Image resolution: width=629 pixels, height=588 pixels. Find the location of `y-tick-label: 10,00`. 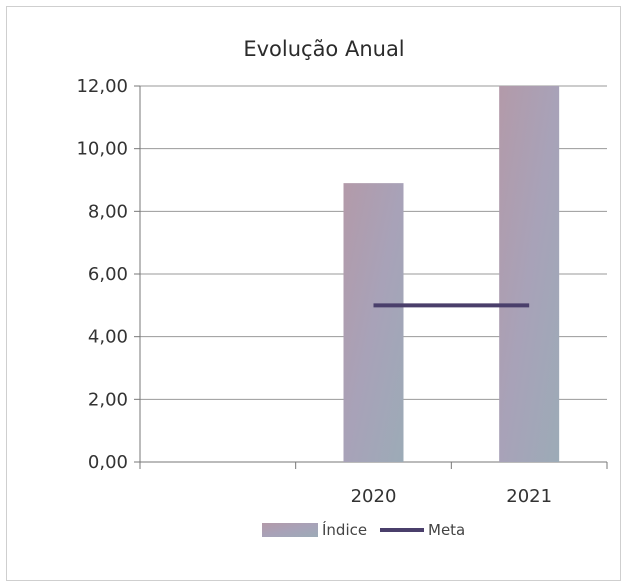

y-tick-label: 10,00 is located at coordinates (102, 149).